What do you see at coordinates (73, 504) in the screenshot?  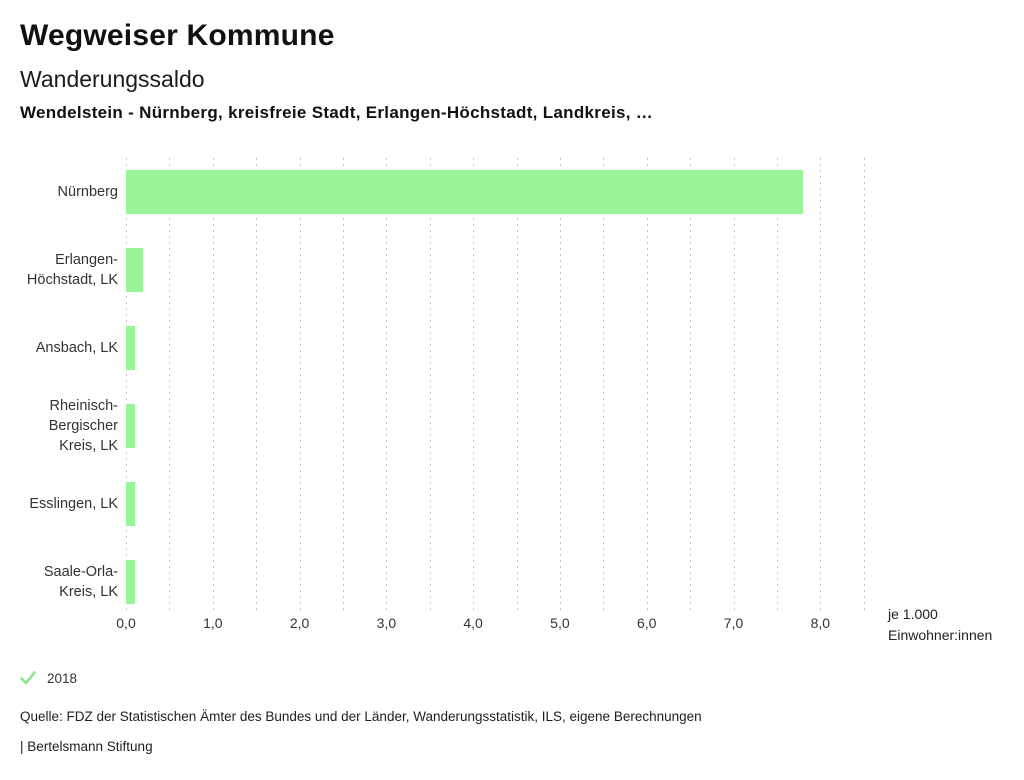 I see `category-label: Esslingen, LK` at bounding box center [73, 504].